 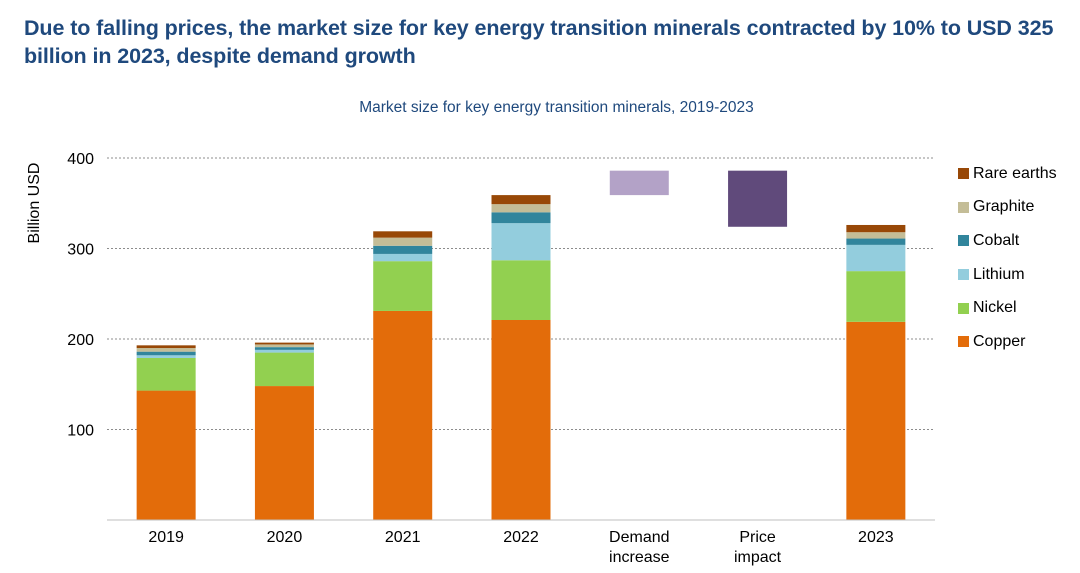 What do you see at coordinates (999, 341) in the screenshot?
I see `legend-label: Copper` at bounding box center [999, 341].